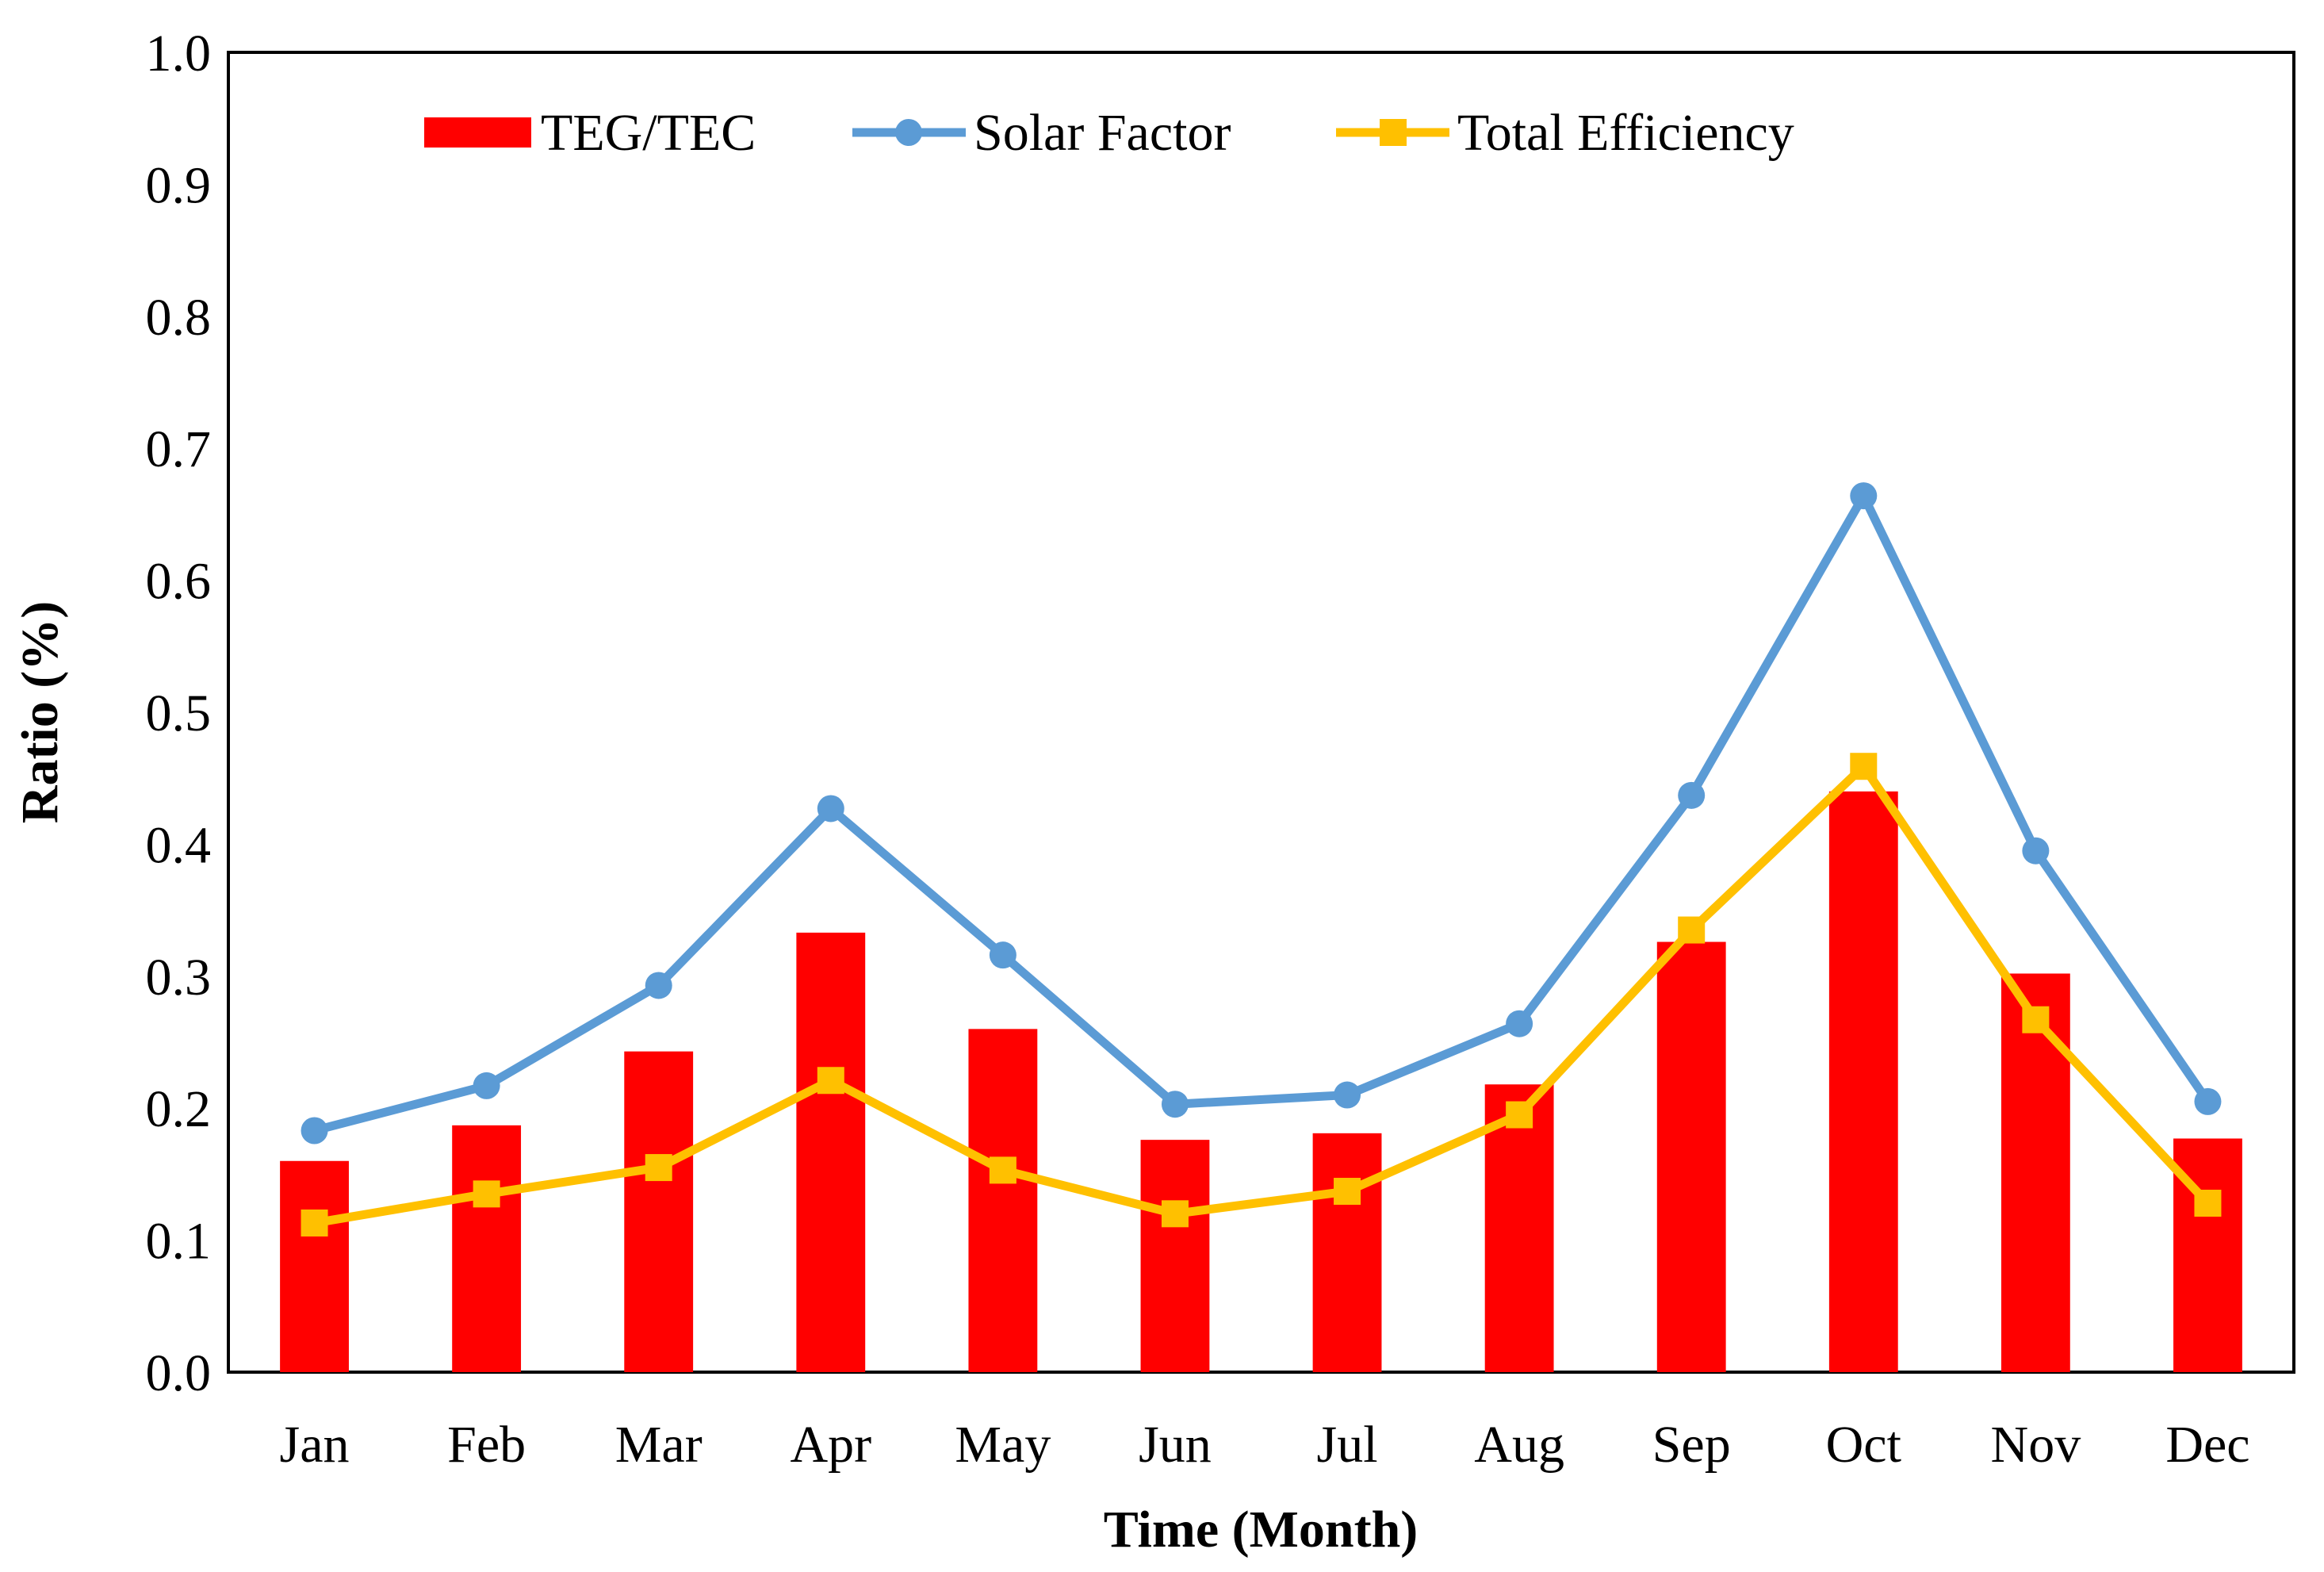 The height and width of the screenshot is (1572, 2324). Describe the element at coordinates (179, 1109) in the screenshot. I see `y-tick-label: 0.2` at that location.